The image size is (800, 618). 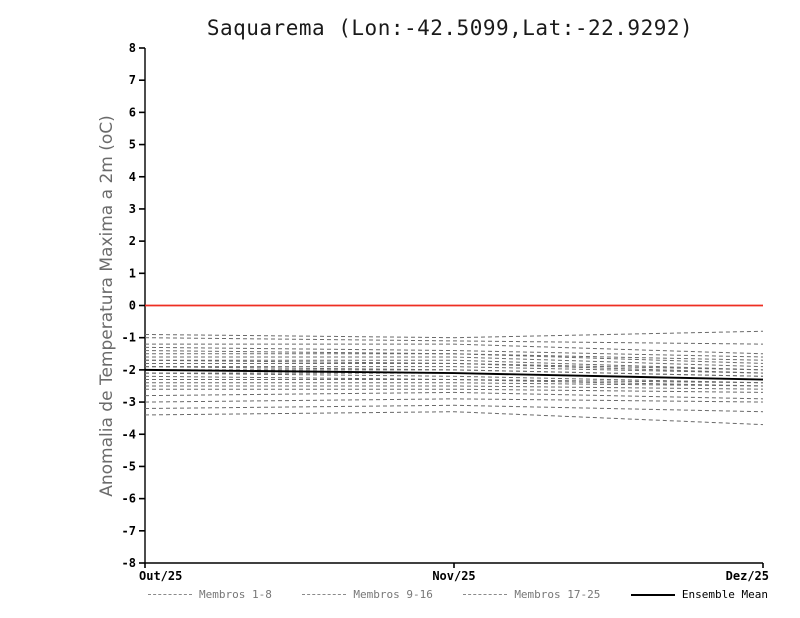 What do you see at coordinates (129, 499) in the screenshot?
I see `y-tick-label: -6` at bounding box center [129, 499].